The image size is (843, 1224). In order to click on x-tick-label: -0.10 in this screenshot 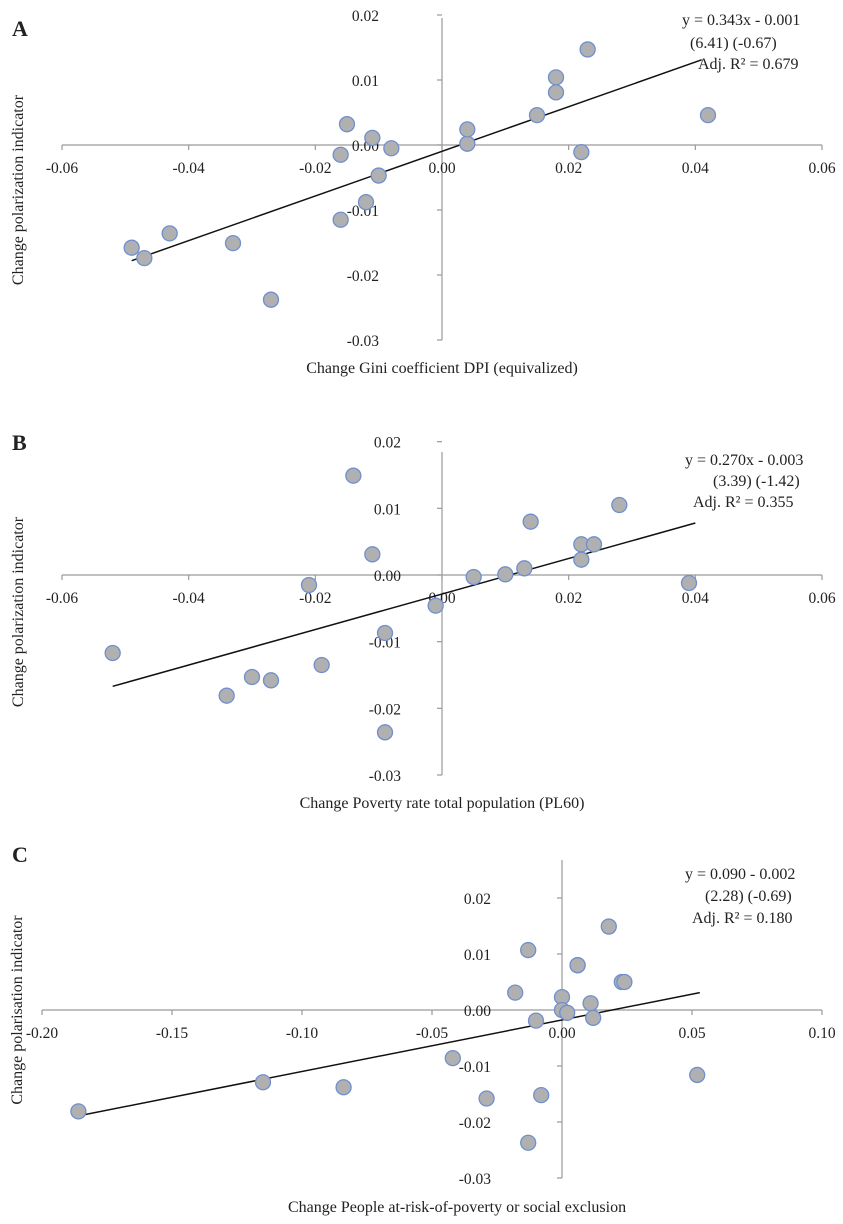, I will do `click(302, 1033)`.